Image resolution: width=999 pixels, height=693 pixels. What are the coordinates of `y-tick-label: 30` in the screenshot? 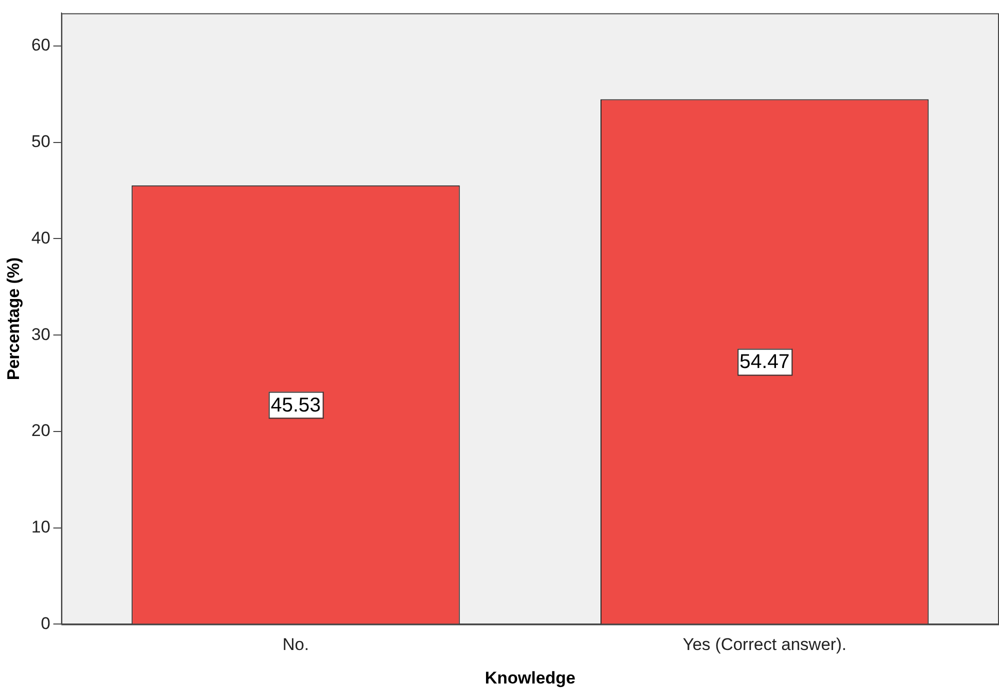 It's located at (40, 334).